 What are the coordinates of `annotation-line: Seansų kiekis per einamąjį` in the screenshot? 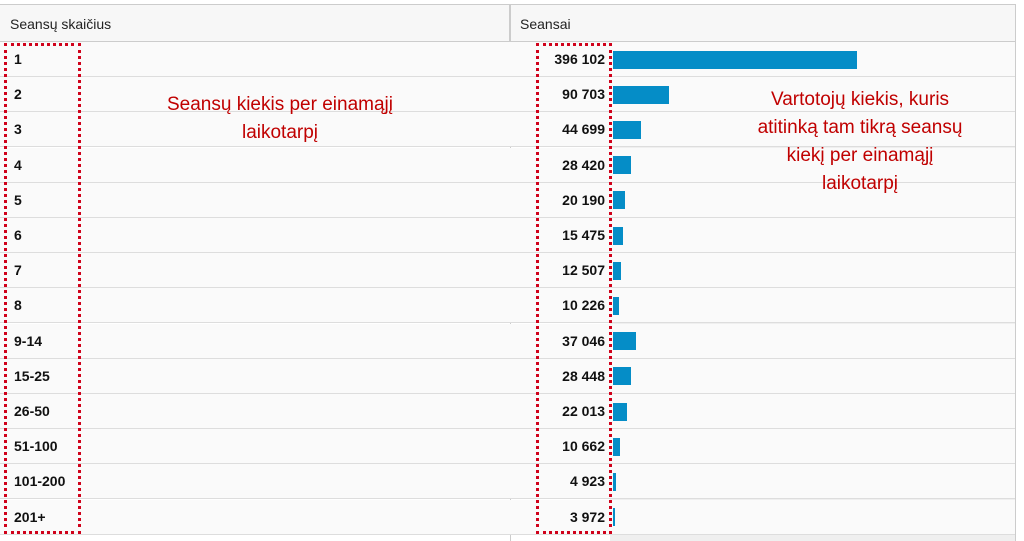 It's located at (279, 104).